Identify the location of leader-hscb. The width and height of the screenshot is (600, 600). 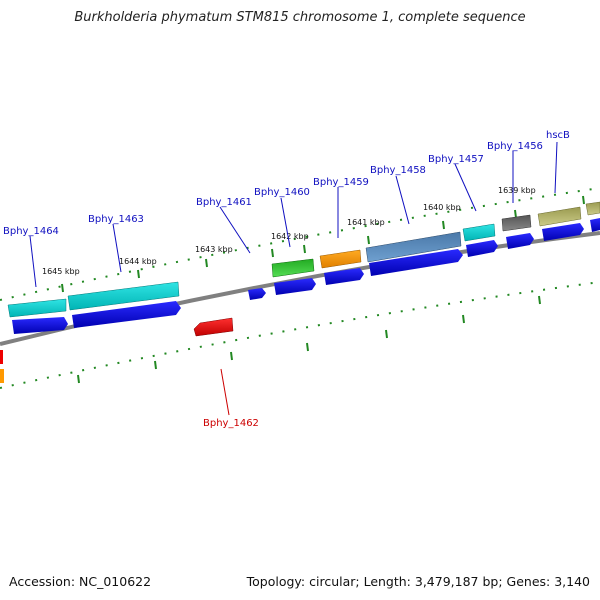
(556, 167).